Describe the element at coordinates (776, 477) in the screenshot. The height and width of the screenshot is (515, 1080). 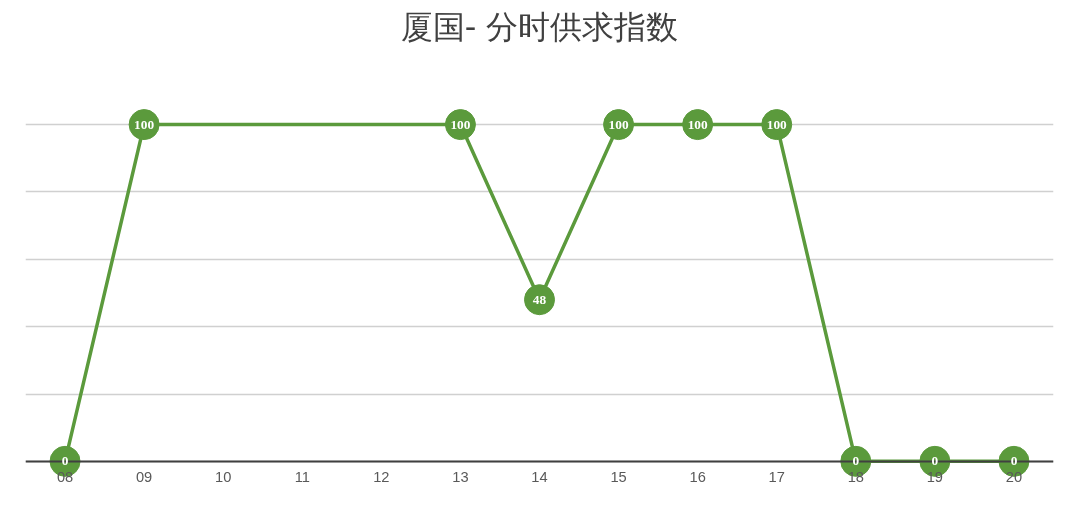
I see `x-tick-label: 17` at that location.